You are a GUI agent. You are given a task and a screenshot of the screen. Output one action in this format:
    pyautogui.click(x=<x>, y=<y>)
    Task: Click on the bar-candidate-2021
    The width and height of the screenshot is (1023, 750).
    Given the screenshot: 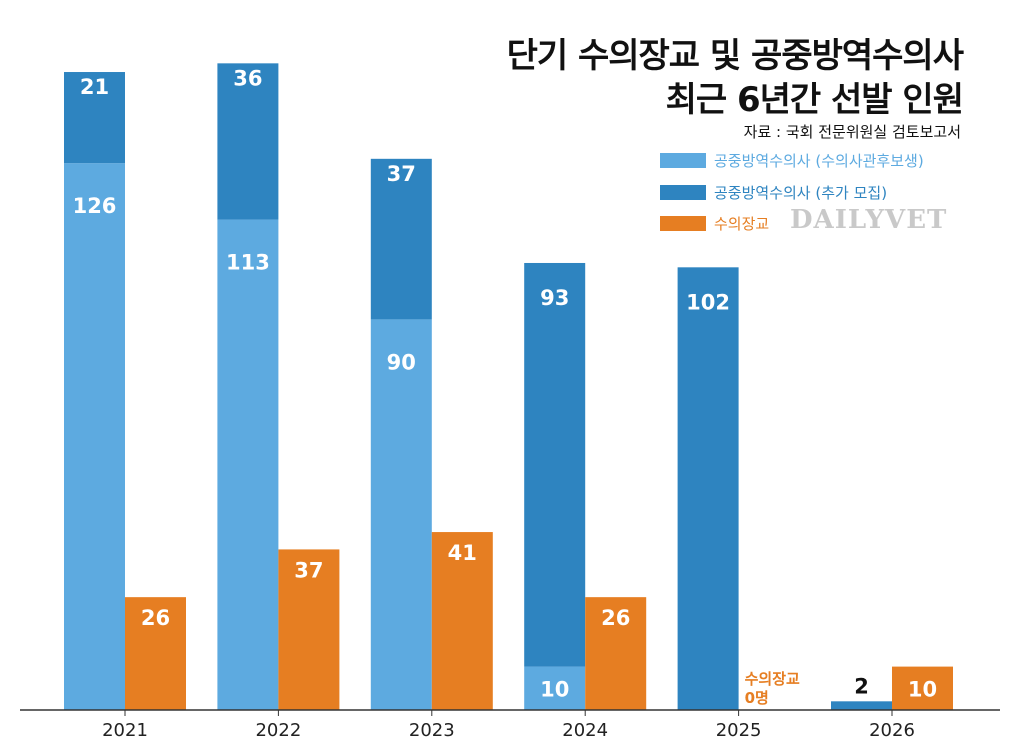 What is the action you would take?
    pyautogui.click(x=94, y=436)
    